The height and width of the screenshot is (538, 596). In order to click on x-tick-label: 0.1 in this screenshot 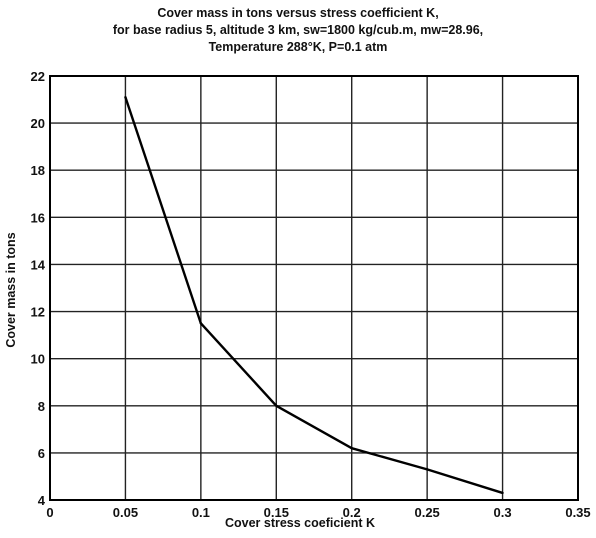, I will do `click(201, 512)`.